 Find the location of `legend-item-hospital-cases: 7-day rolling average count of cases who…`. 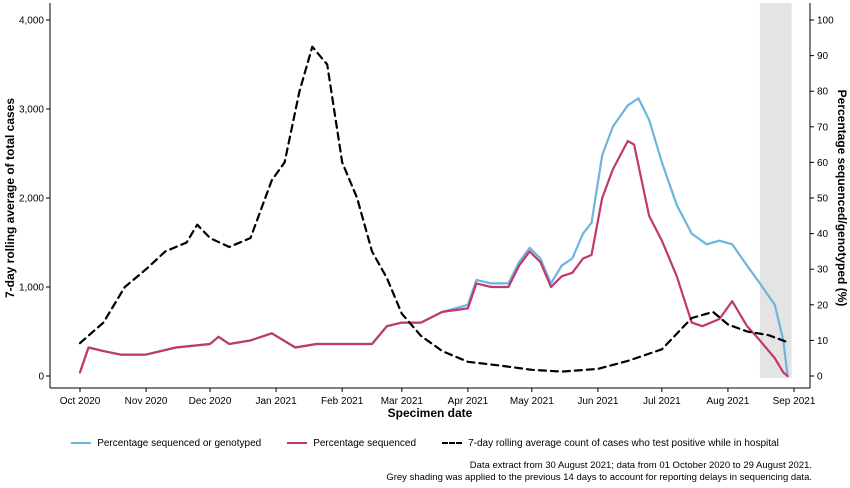

legend-item-hospital-cases: 7-day rolling average count of cases who… is located at coordinates (610, 443).